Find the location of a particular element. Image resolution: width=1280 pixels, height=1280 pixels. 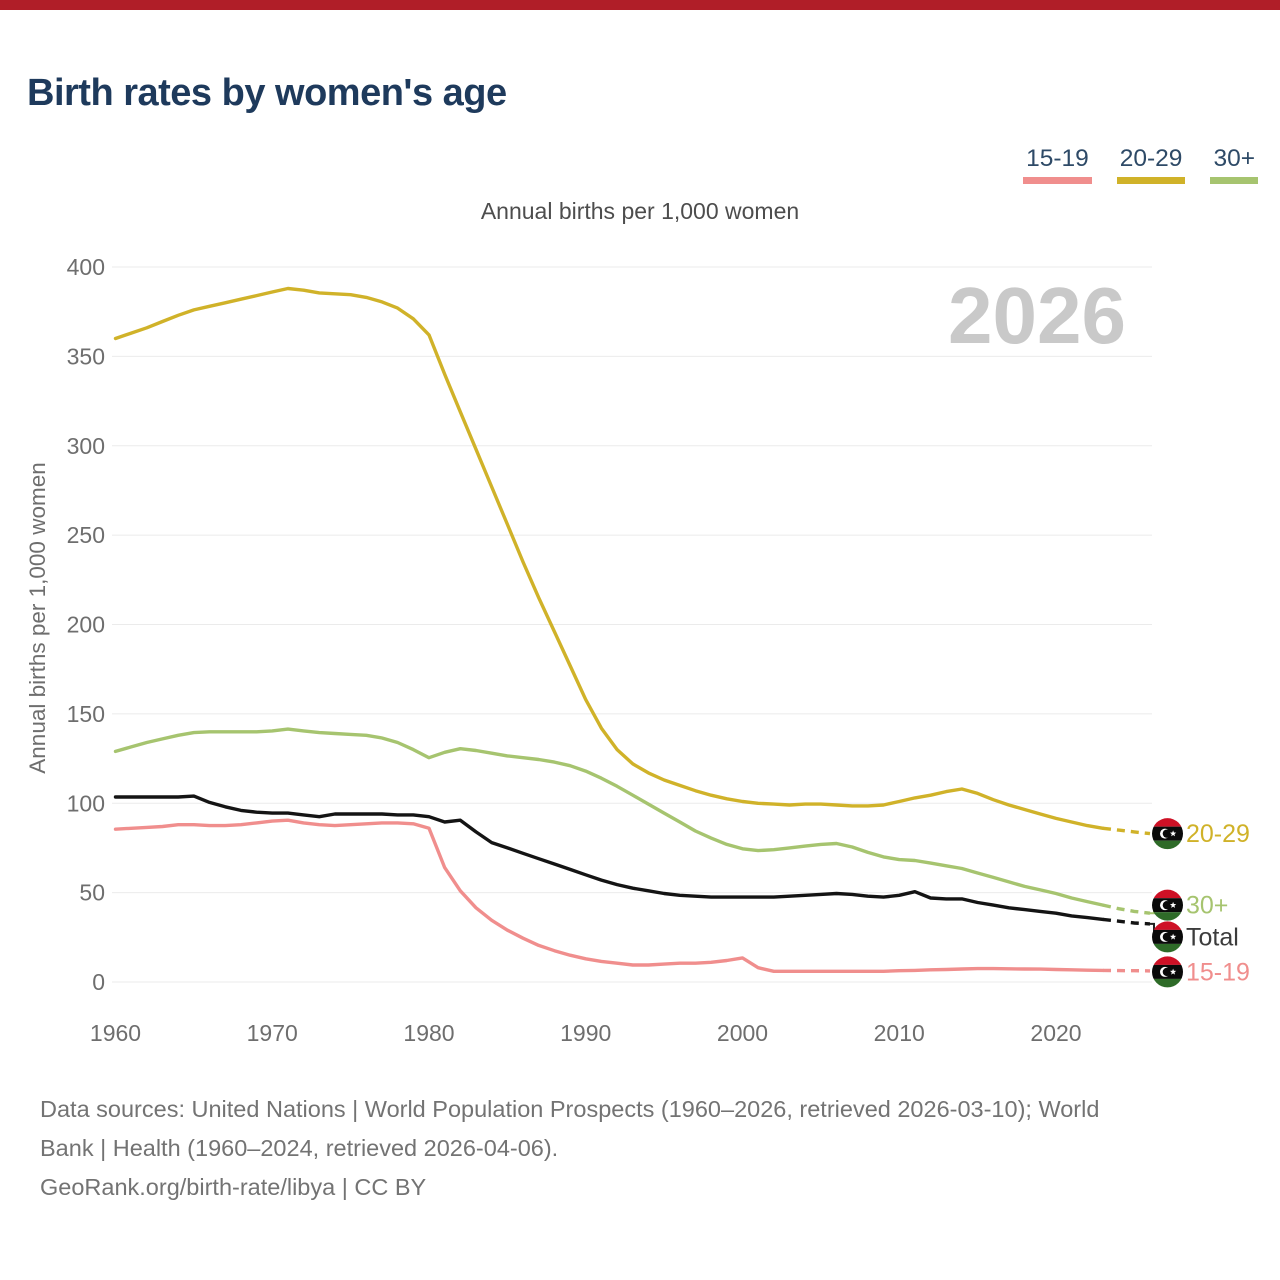

x-tick-label-1990: 1990 is located at coordinates (585, 1033).